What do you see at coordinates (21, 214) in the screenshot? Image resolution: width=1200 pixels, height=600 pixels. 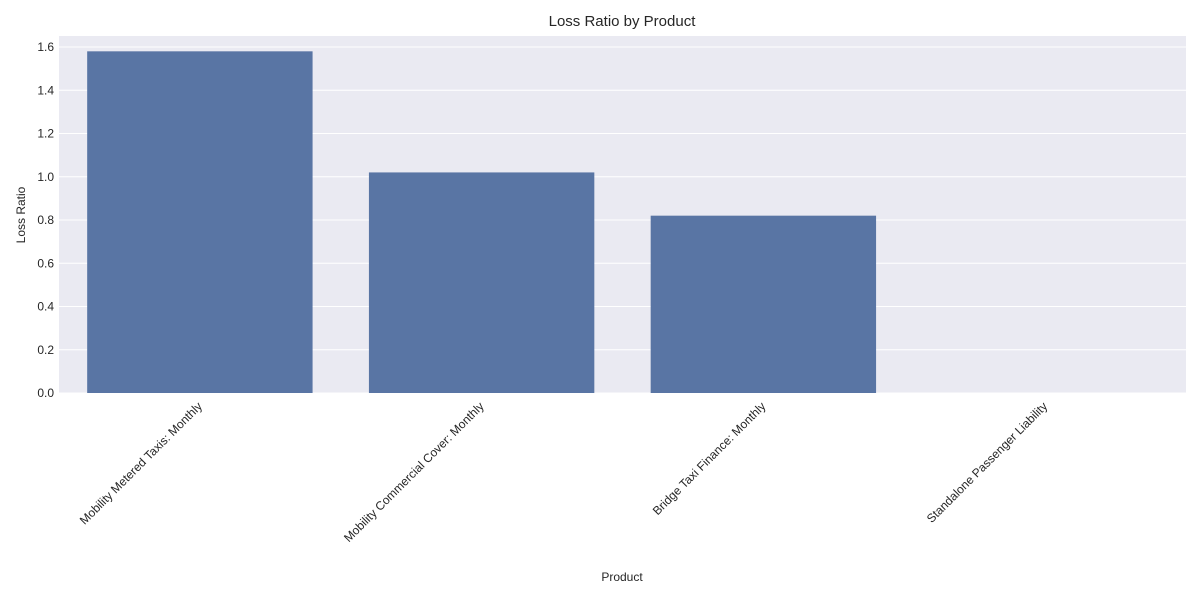 I see `y-axis-label: Loss Ratio` at bounding box center [21, 214].